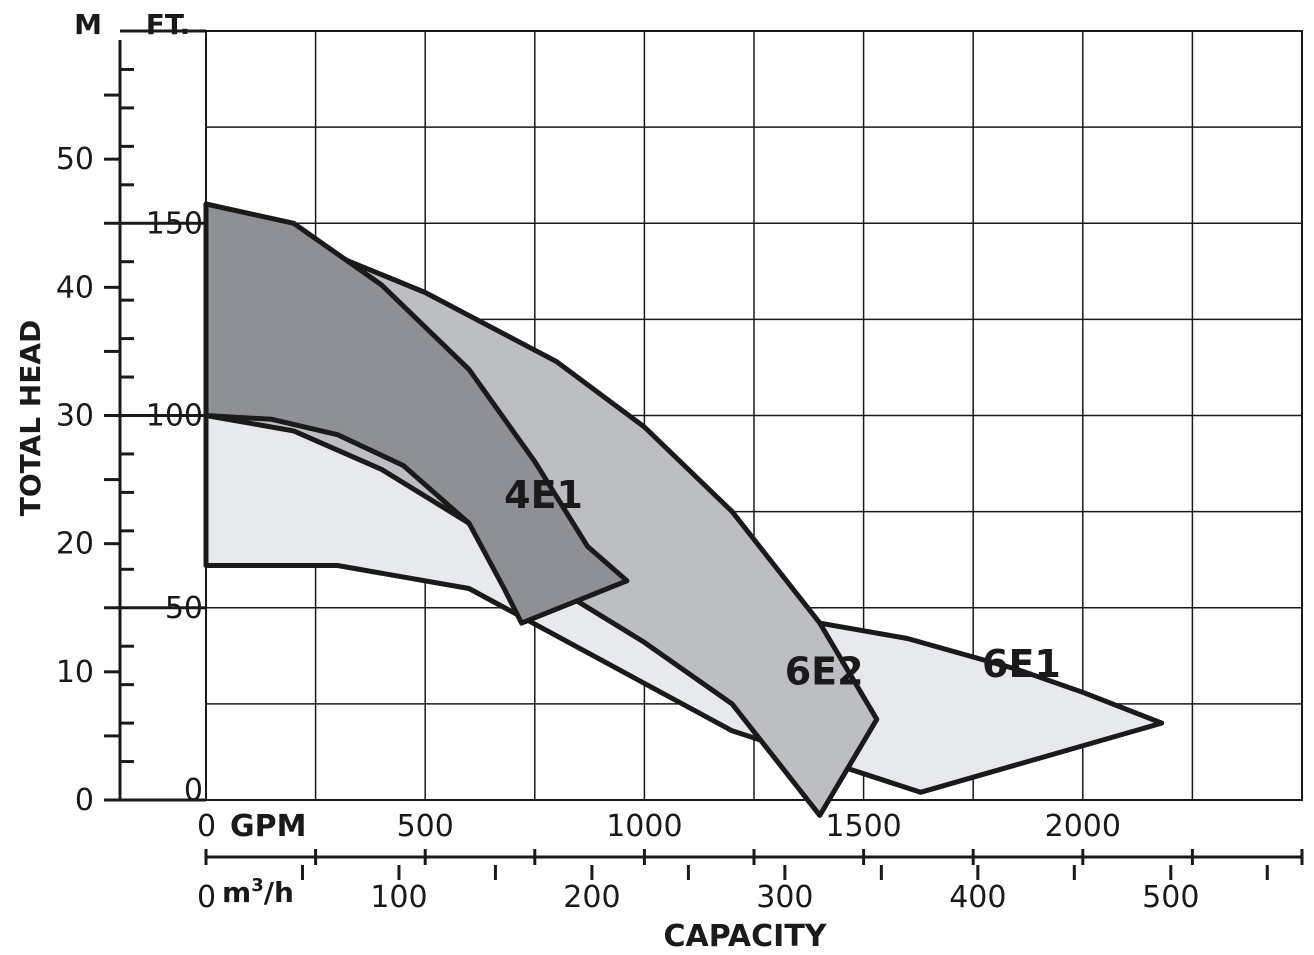  I want to click on meter-tick-label: 0, so click(84, 800).